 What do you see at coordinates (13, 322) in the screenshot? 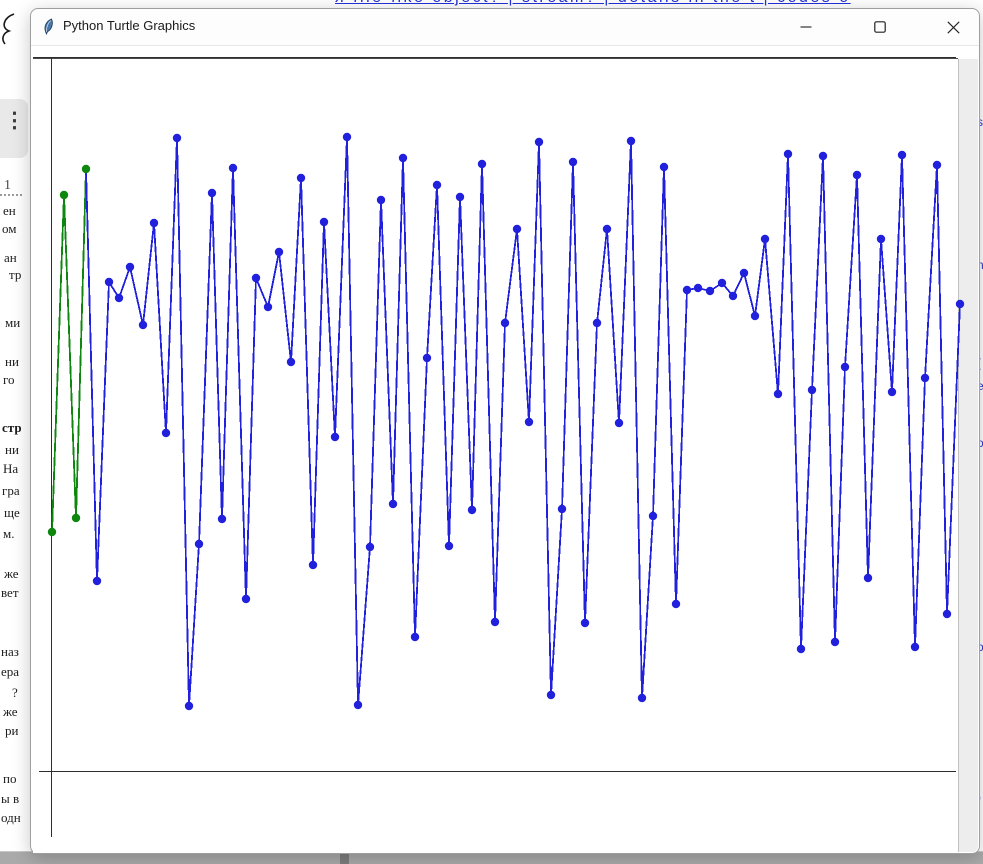
I see `text-fragment: ми` at bounding box center [13, 322].